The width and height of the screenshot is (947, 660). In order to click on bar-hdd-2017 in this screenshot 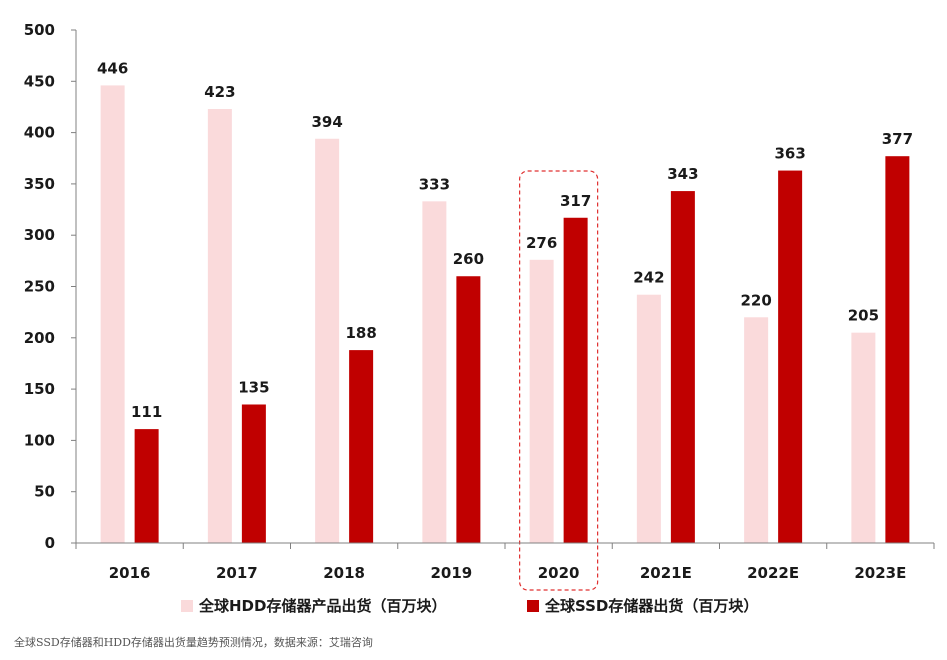, I will do `click(219, 326)`.